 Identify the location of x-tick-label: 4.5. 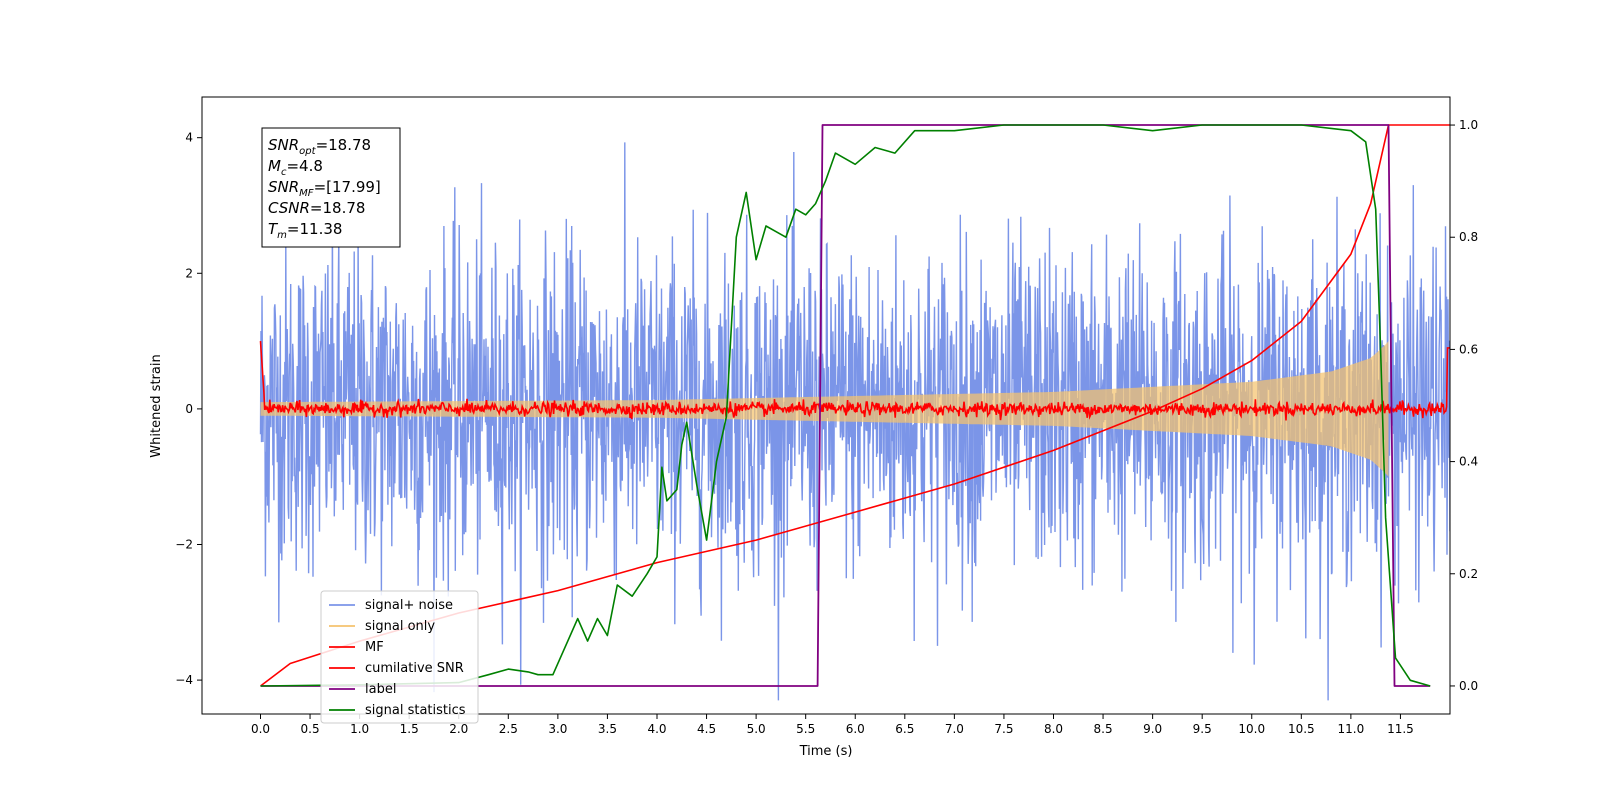
(706, 729).